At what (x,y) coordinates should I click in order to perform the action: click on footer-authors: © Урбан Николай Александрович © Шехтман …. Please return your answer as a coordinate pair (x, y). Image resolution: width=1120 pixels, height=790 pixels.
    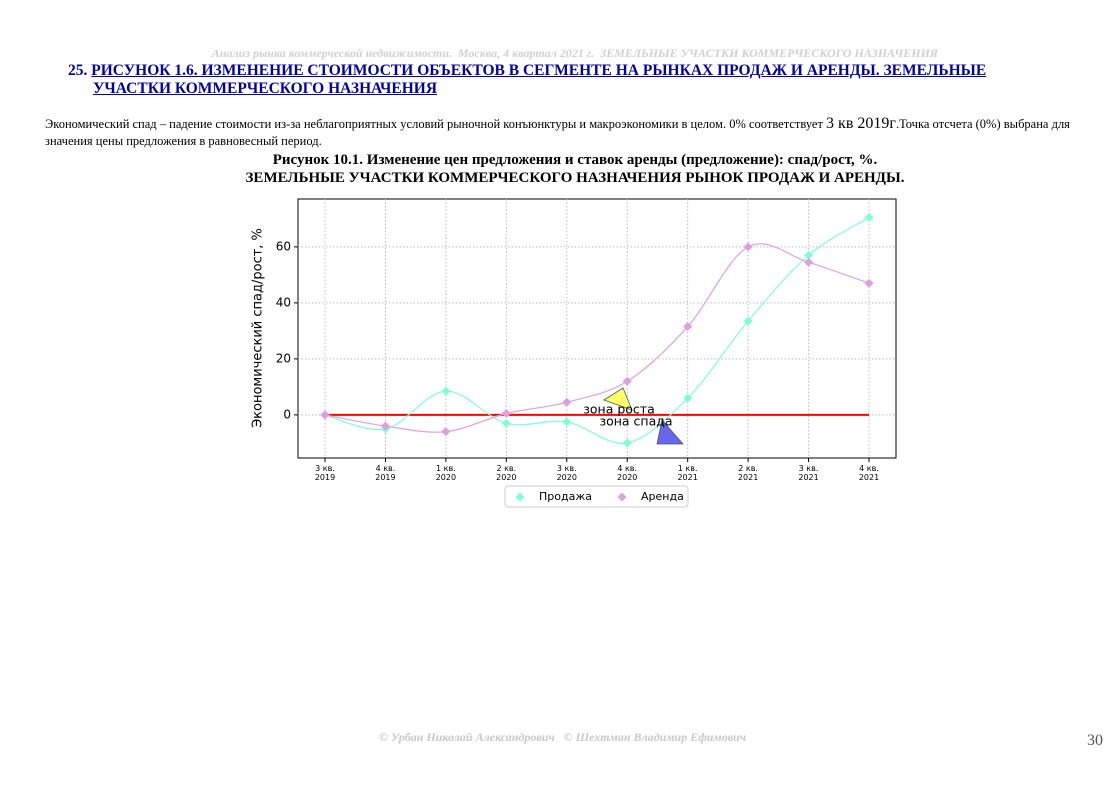
    Looking at the image, I should click on (562, 737).